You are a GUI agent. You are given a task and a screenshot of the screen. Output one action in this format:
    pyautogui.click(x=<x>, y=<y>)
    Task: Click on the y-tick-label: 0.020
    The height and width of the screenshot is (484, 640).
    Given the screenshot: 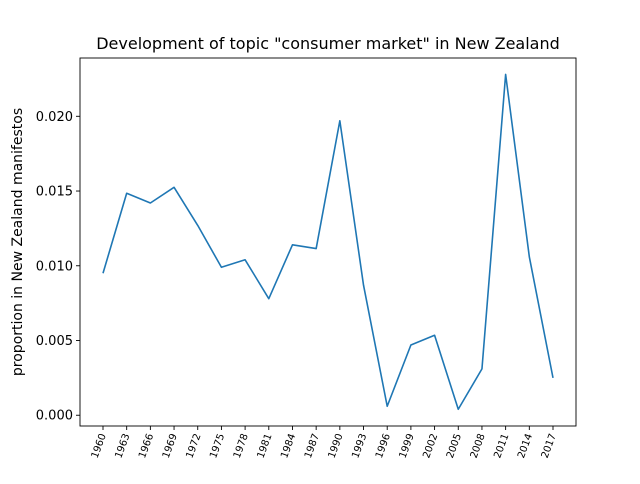 What is the action you would take?
    pyautogui.click(x=54, y=117)
    